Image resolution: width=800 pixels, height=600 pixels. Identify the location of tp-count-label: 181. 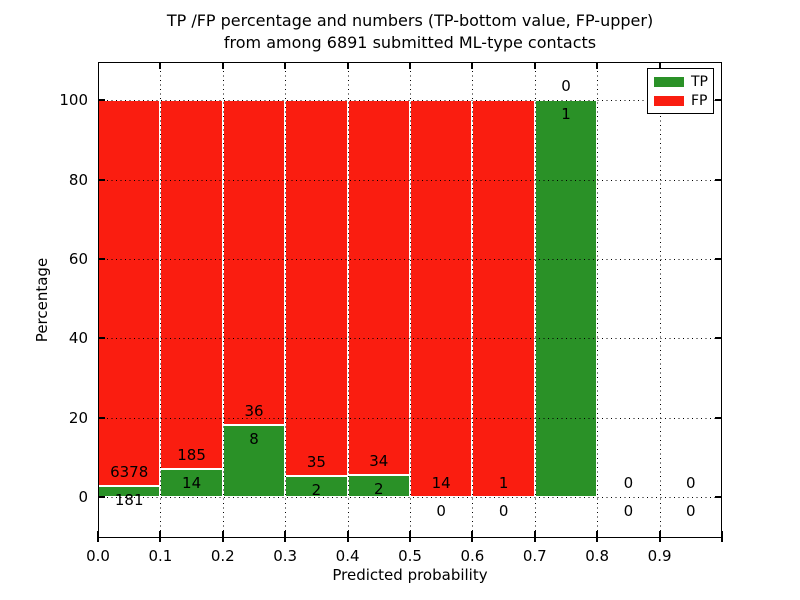
(129, 500).